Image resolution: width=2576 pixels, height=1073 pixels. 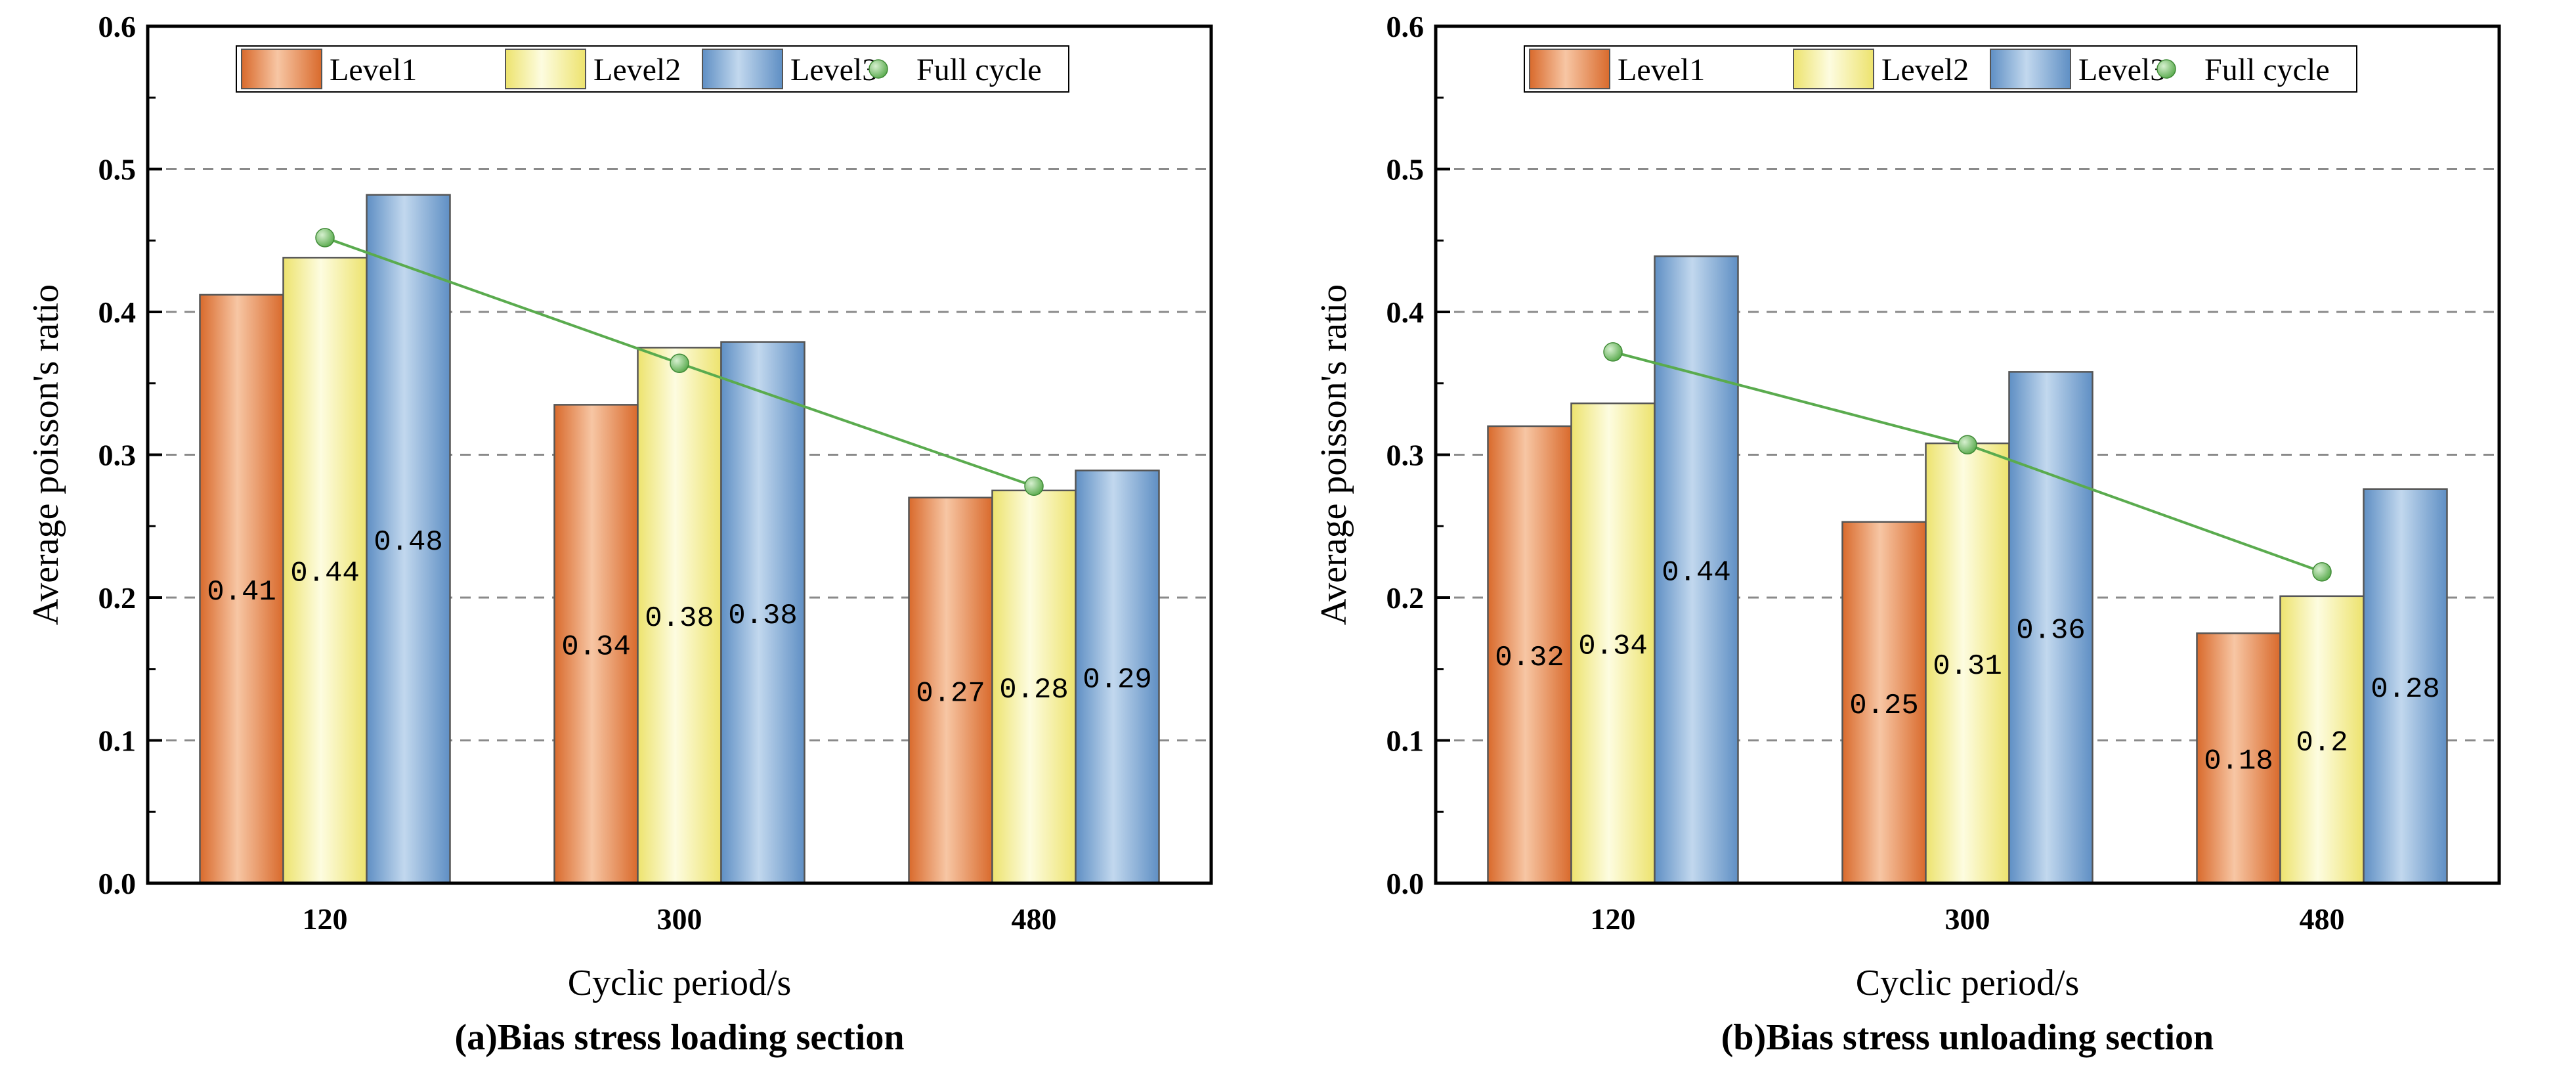 I want to click on data-label-level2-480: 0.2, so click(x=2322, y=742).